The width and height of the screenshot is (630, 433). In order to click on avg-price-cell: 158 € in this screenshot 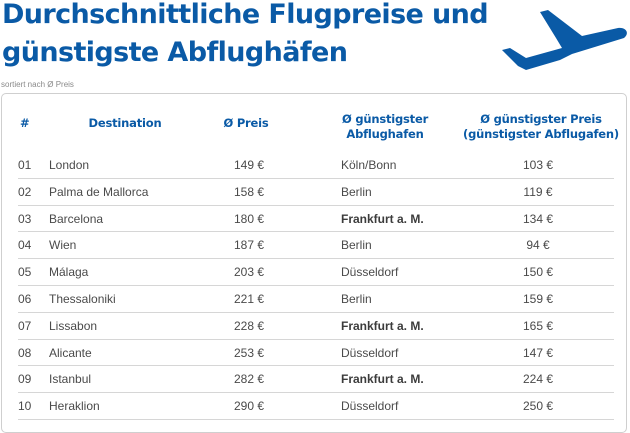, I will do `click(248, 191)`.